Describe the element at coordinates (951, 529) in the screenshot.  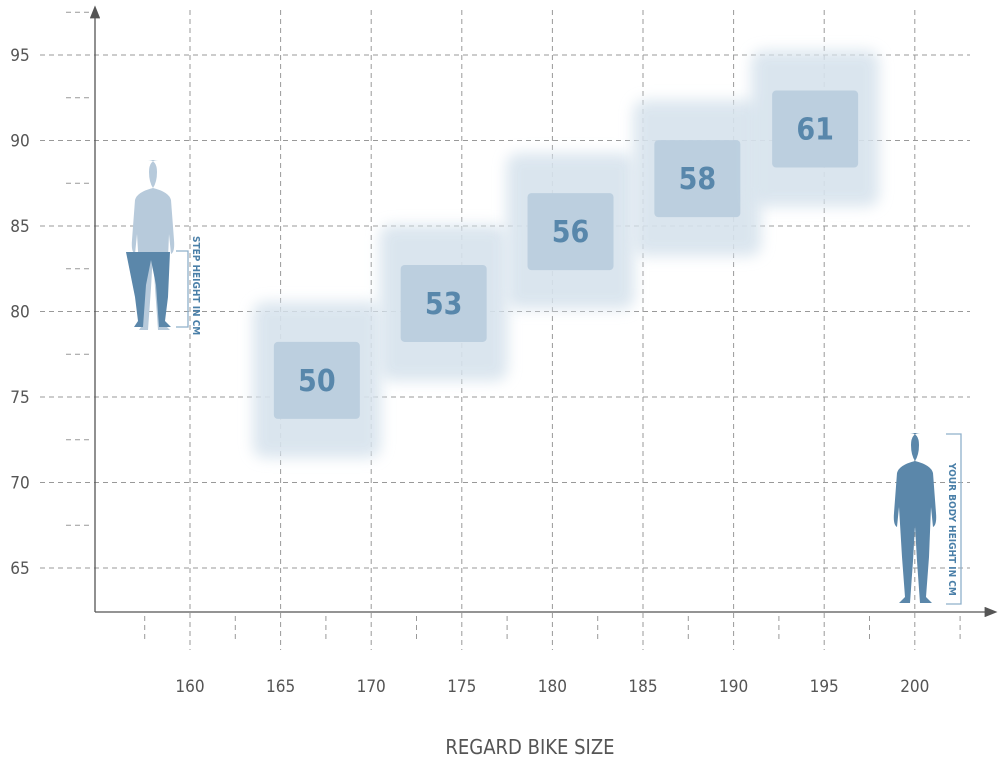
I see `body-height-label: YOUR BODY HEIGHT IN CM` at that location.